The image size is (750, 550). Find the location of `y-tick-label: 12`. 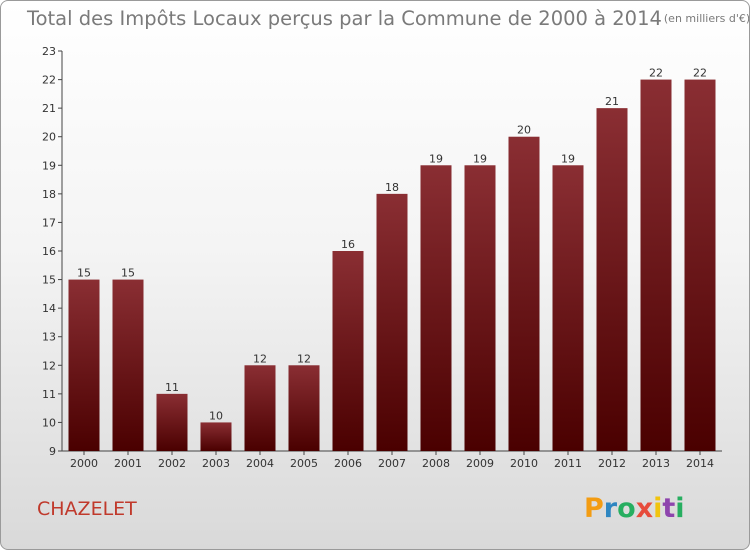

y-tick-label: 12 is located at coordinates (49, 365).